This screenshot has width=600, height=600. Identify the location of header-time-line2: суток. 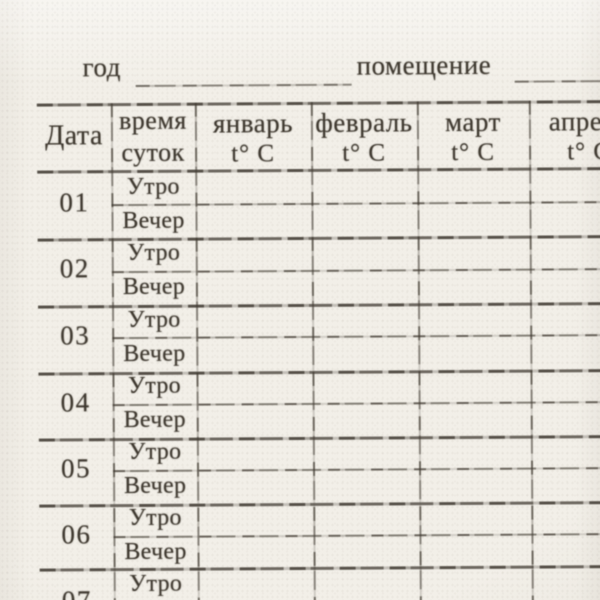
(153, 152).